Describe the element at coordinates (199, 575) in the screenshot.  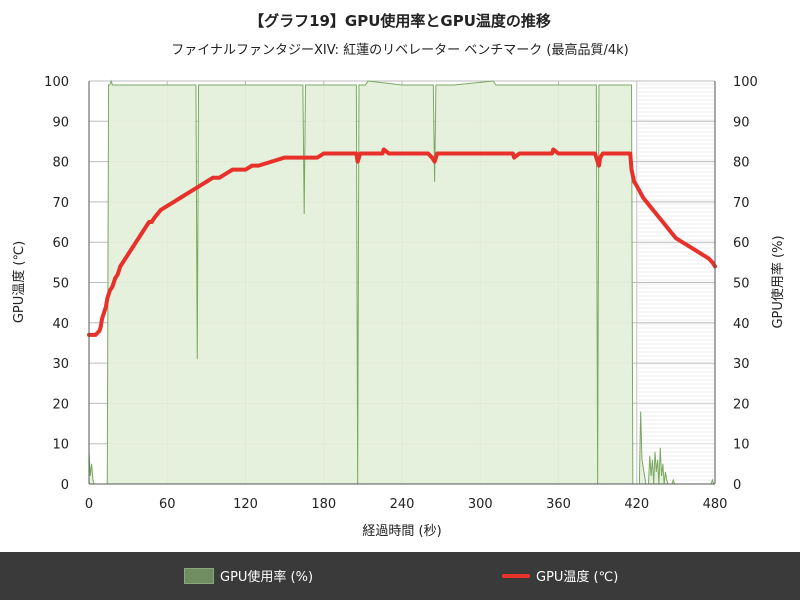
I see `legend-swatch-area-icon` at that location.